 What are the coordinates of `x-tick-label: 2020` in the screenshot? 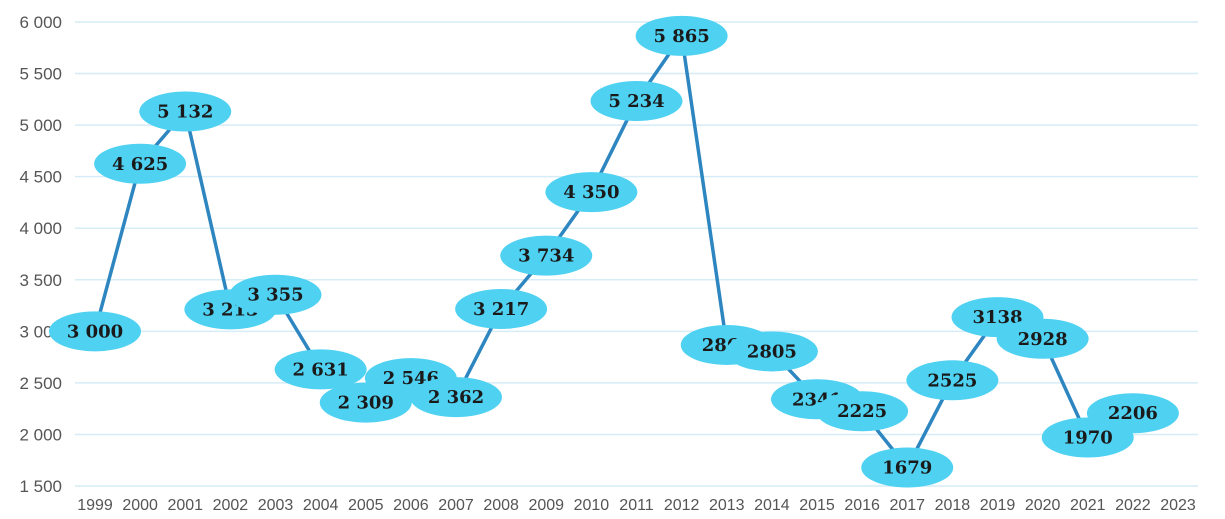 It's located at (1043, 505).